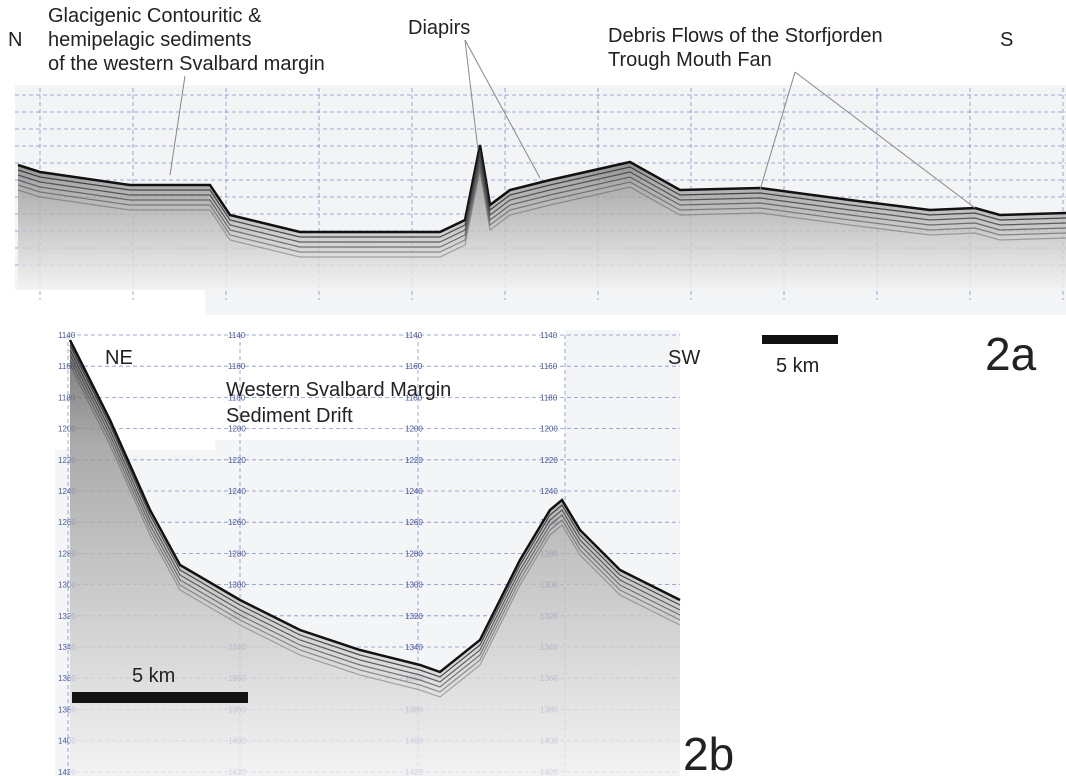 Image resolution: width=1066 pixels, height=776 pixels. Describe the element at coordinates (149, 40) in the screenshot. I see `annotation: hemipelagic sediments` at that location.